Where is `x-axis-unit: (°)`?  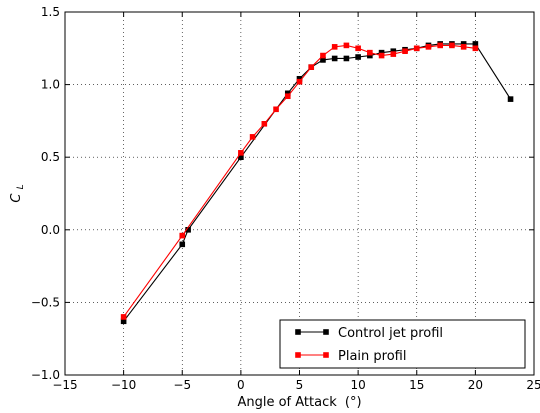 x-axis-unit: (°) is located at coordinates (353, 402).